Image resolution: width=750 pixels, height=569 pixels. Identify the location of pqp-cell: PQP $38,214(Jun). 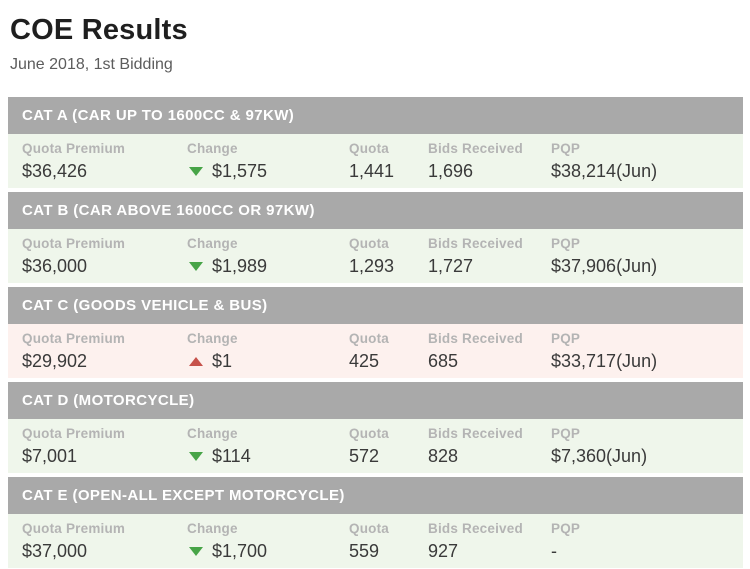
(647, 161).